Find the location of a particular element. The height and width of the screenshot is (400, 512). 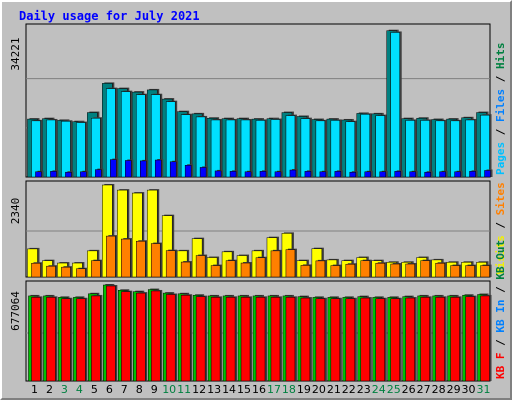

legend-entry: KB F is located at coordinates (500, 366).